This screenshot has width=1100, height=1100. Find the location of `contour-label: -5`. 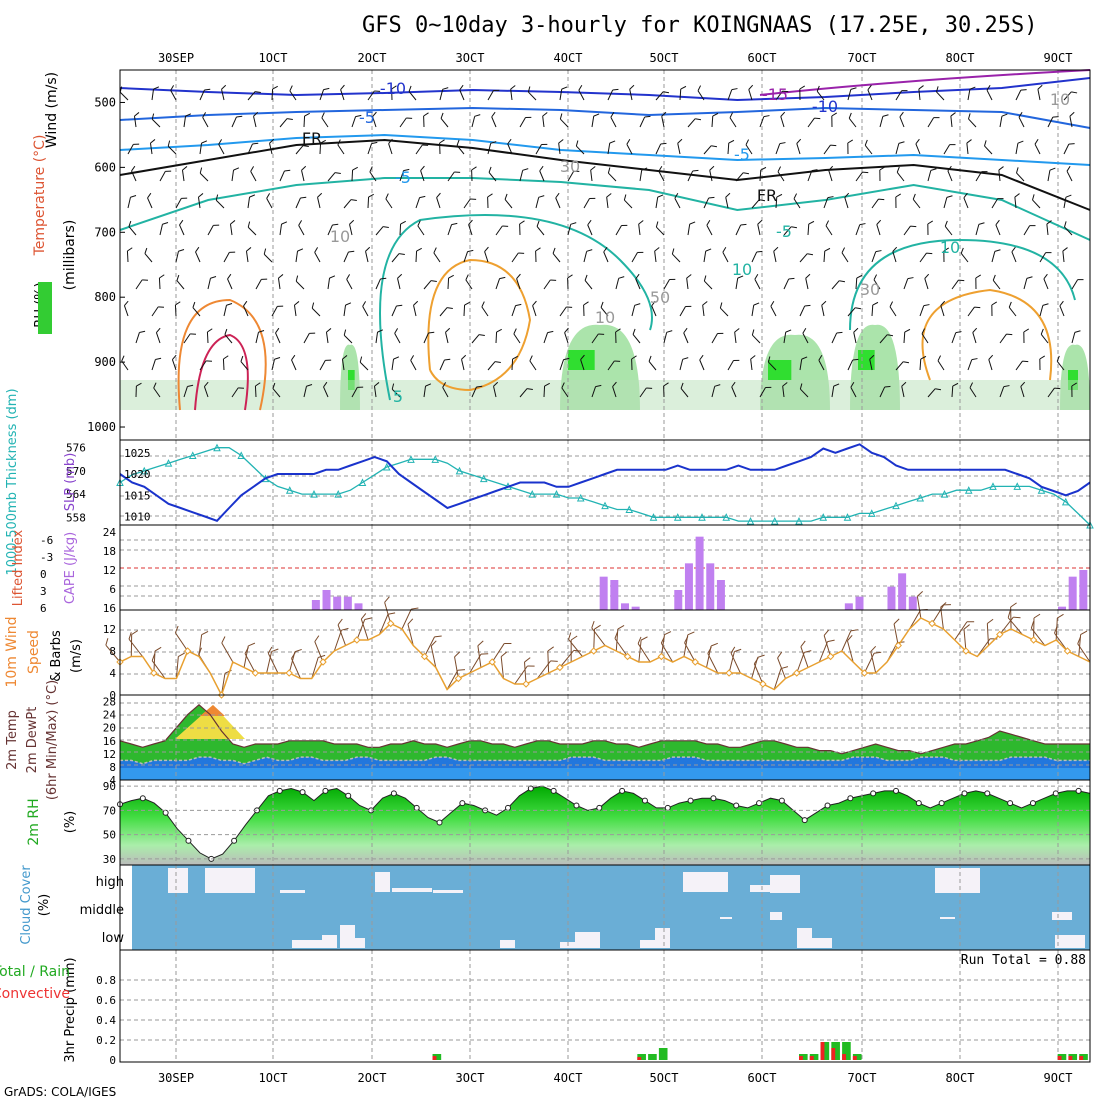

contour-label: -5 is located at coordinates (742, 154).